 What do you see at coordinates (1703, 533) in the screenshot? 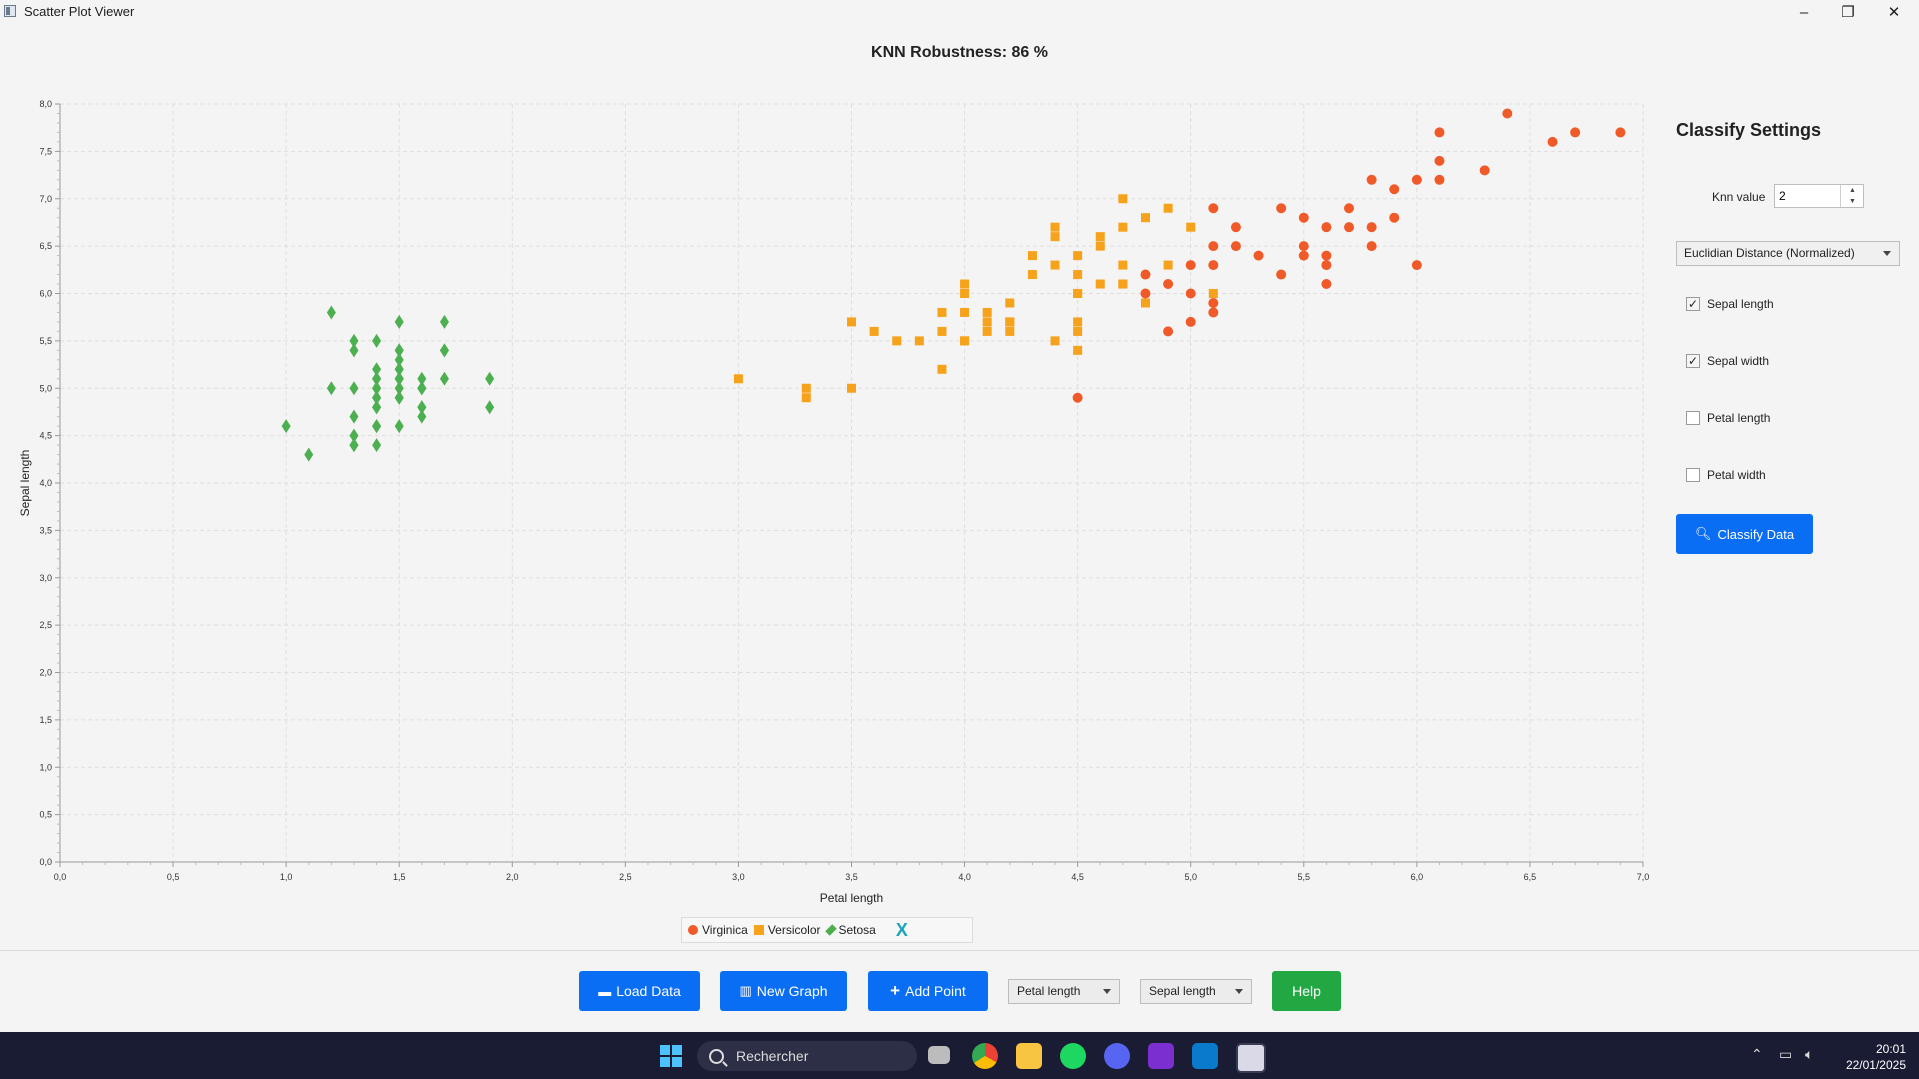
I see `search-icon: 🔍︎` at bounding box center [1703, 533].